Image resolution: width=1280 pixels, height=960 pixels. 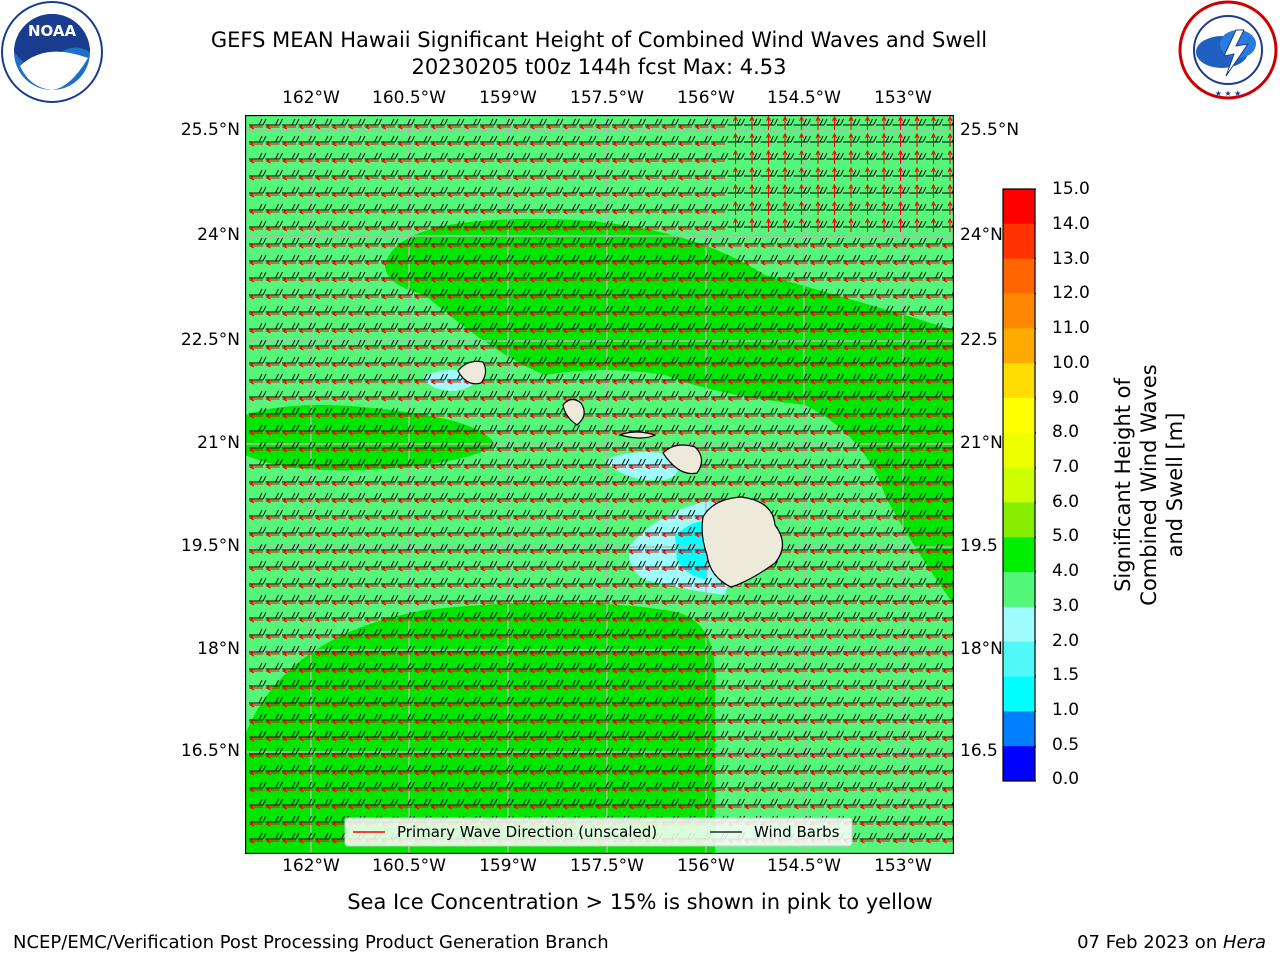 I want to click on lat-label-left: 25.5°N, so click(x=210, y=130).